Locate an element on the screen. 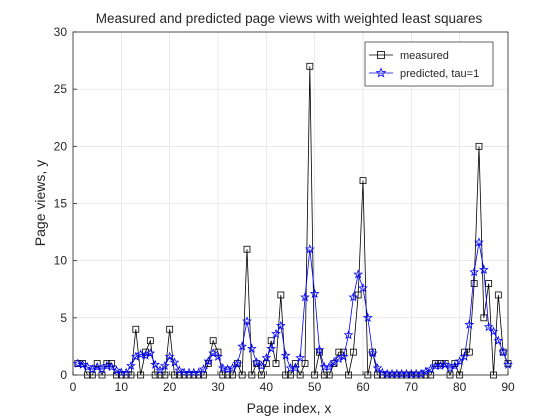 This screenshot has height=420, width=560. x-tick-label: 90 is located at coordinates (508, 387).